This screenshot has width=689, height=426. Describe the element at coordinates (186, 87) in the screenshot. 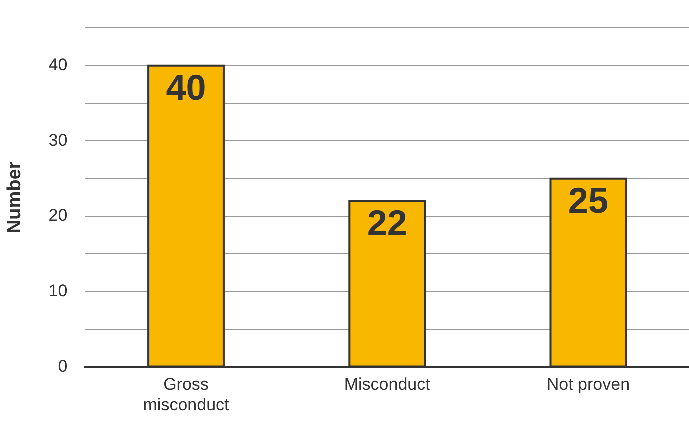

I see `data-label: 40` at that location.